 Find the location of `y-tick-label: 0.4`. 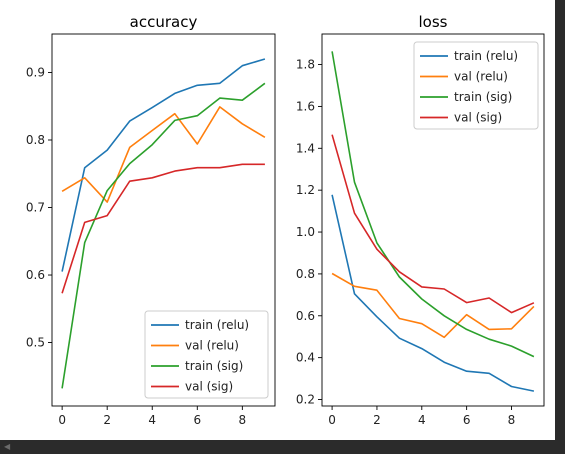

y-tick-label: 0.4 is located at coordinates (305, 358).